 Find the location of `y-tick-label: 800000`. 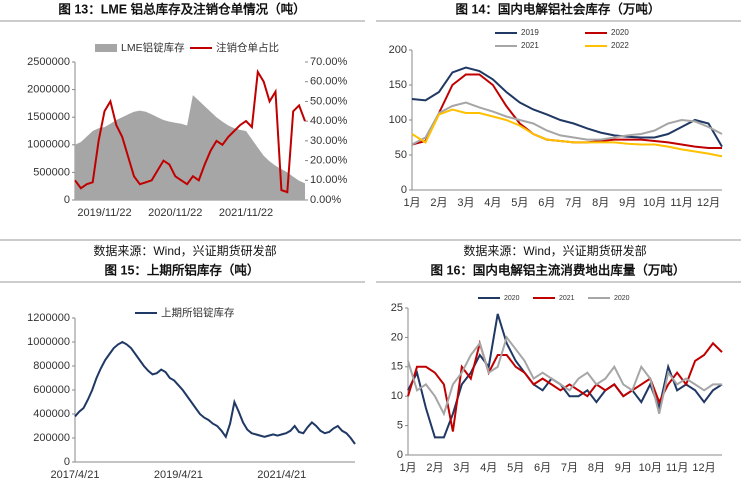

y-tick-label: 800000 is located at coordinates (51, 366).